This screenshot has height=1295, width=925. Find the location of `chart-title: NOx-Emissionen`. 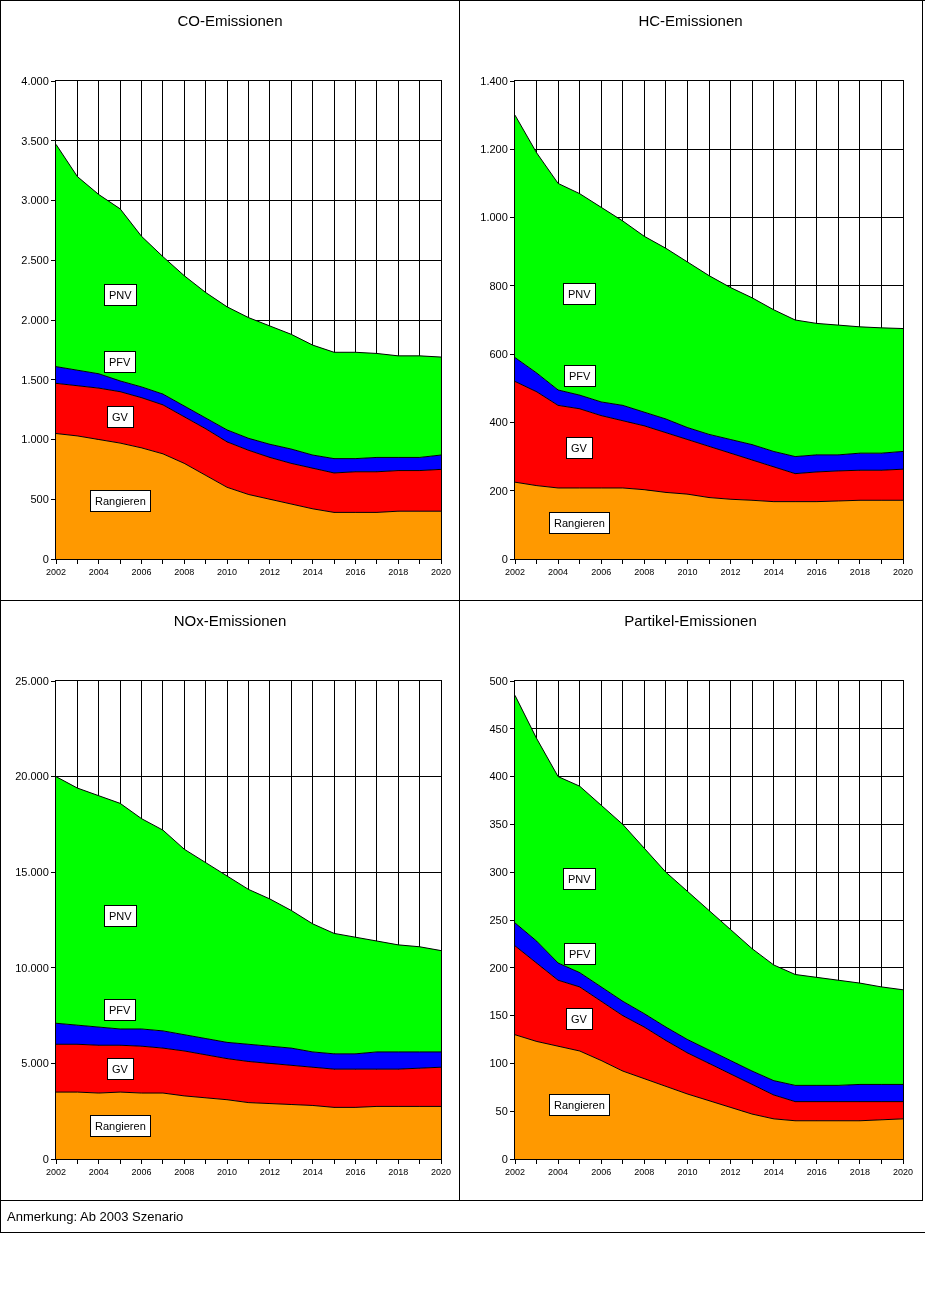

chart-title: NOx-Emissionen is located at coordinates (230, 621).